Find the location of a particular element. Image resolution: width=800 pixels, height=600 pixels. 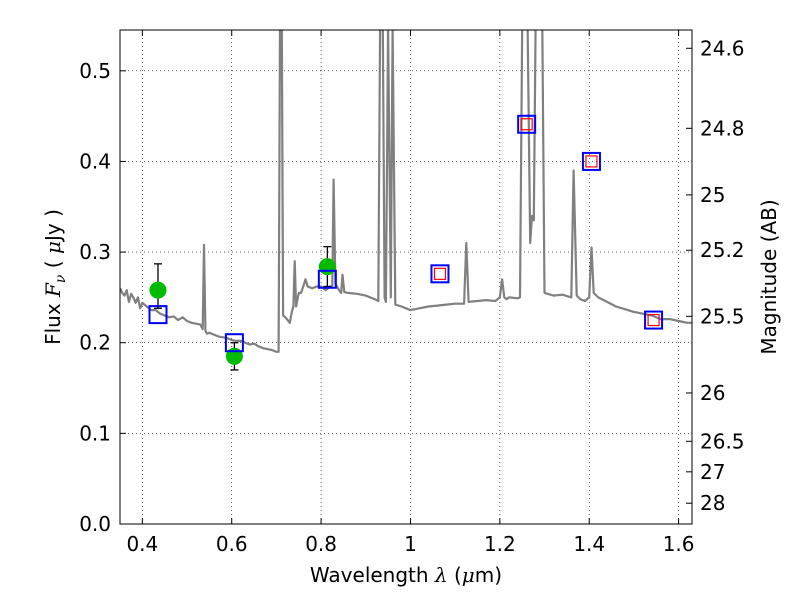

y-tick-label: 0.5 is located at coordinates (95, 71).